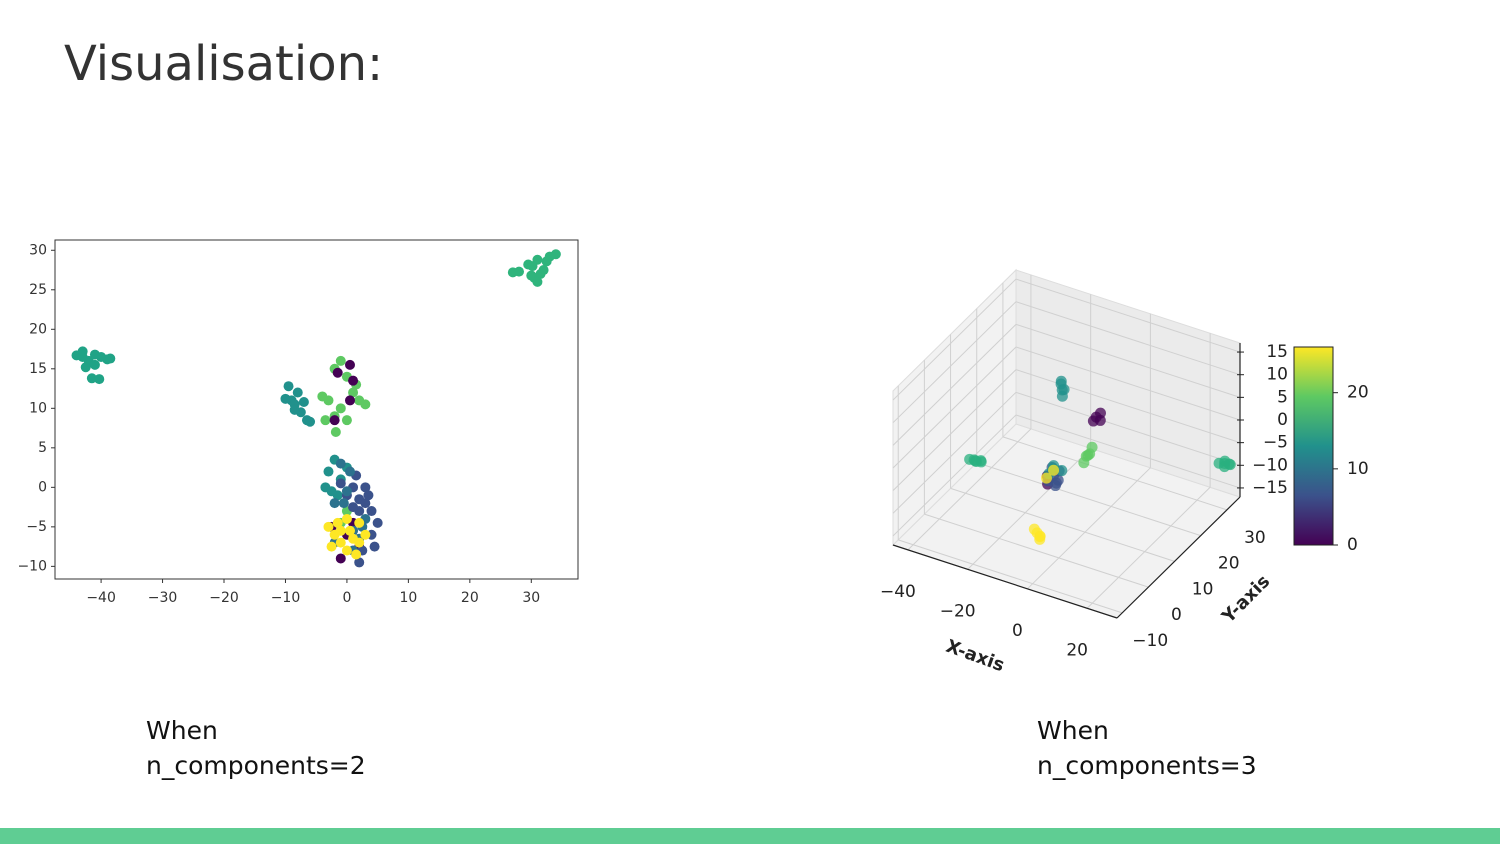 The width and height of the screenshot is (1500, 844). What do you see at coordinates (1358, 393) in the screenshot?
I see `colorbar-tick-label: 20` at bounding box center [1358, 393].